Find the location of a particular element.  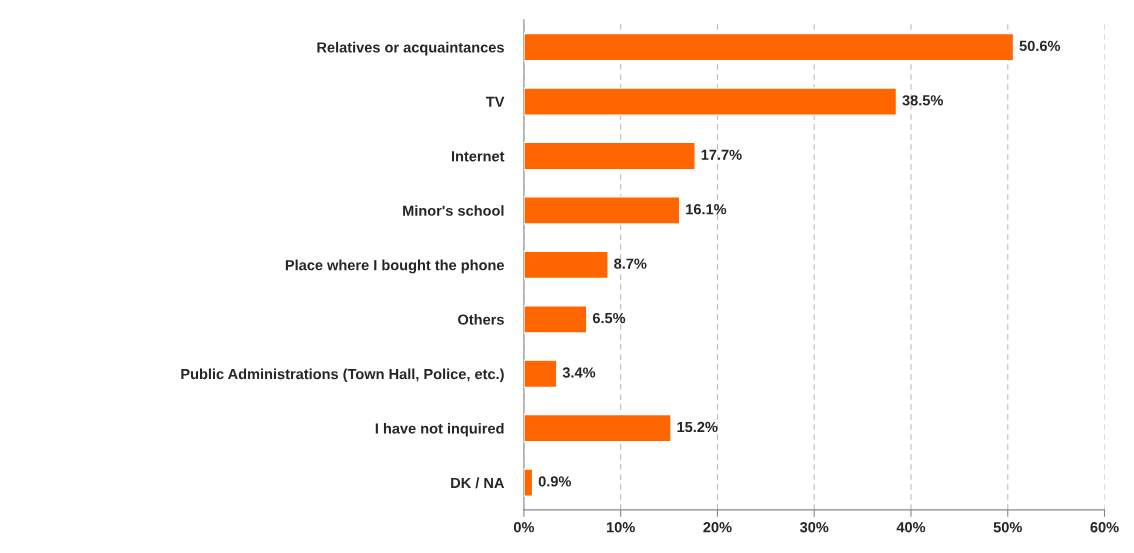

y-tick-label: TV is located at coordinates (495, 101).